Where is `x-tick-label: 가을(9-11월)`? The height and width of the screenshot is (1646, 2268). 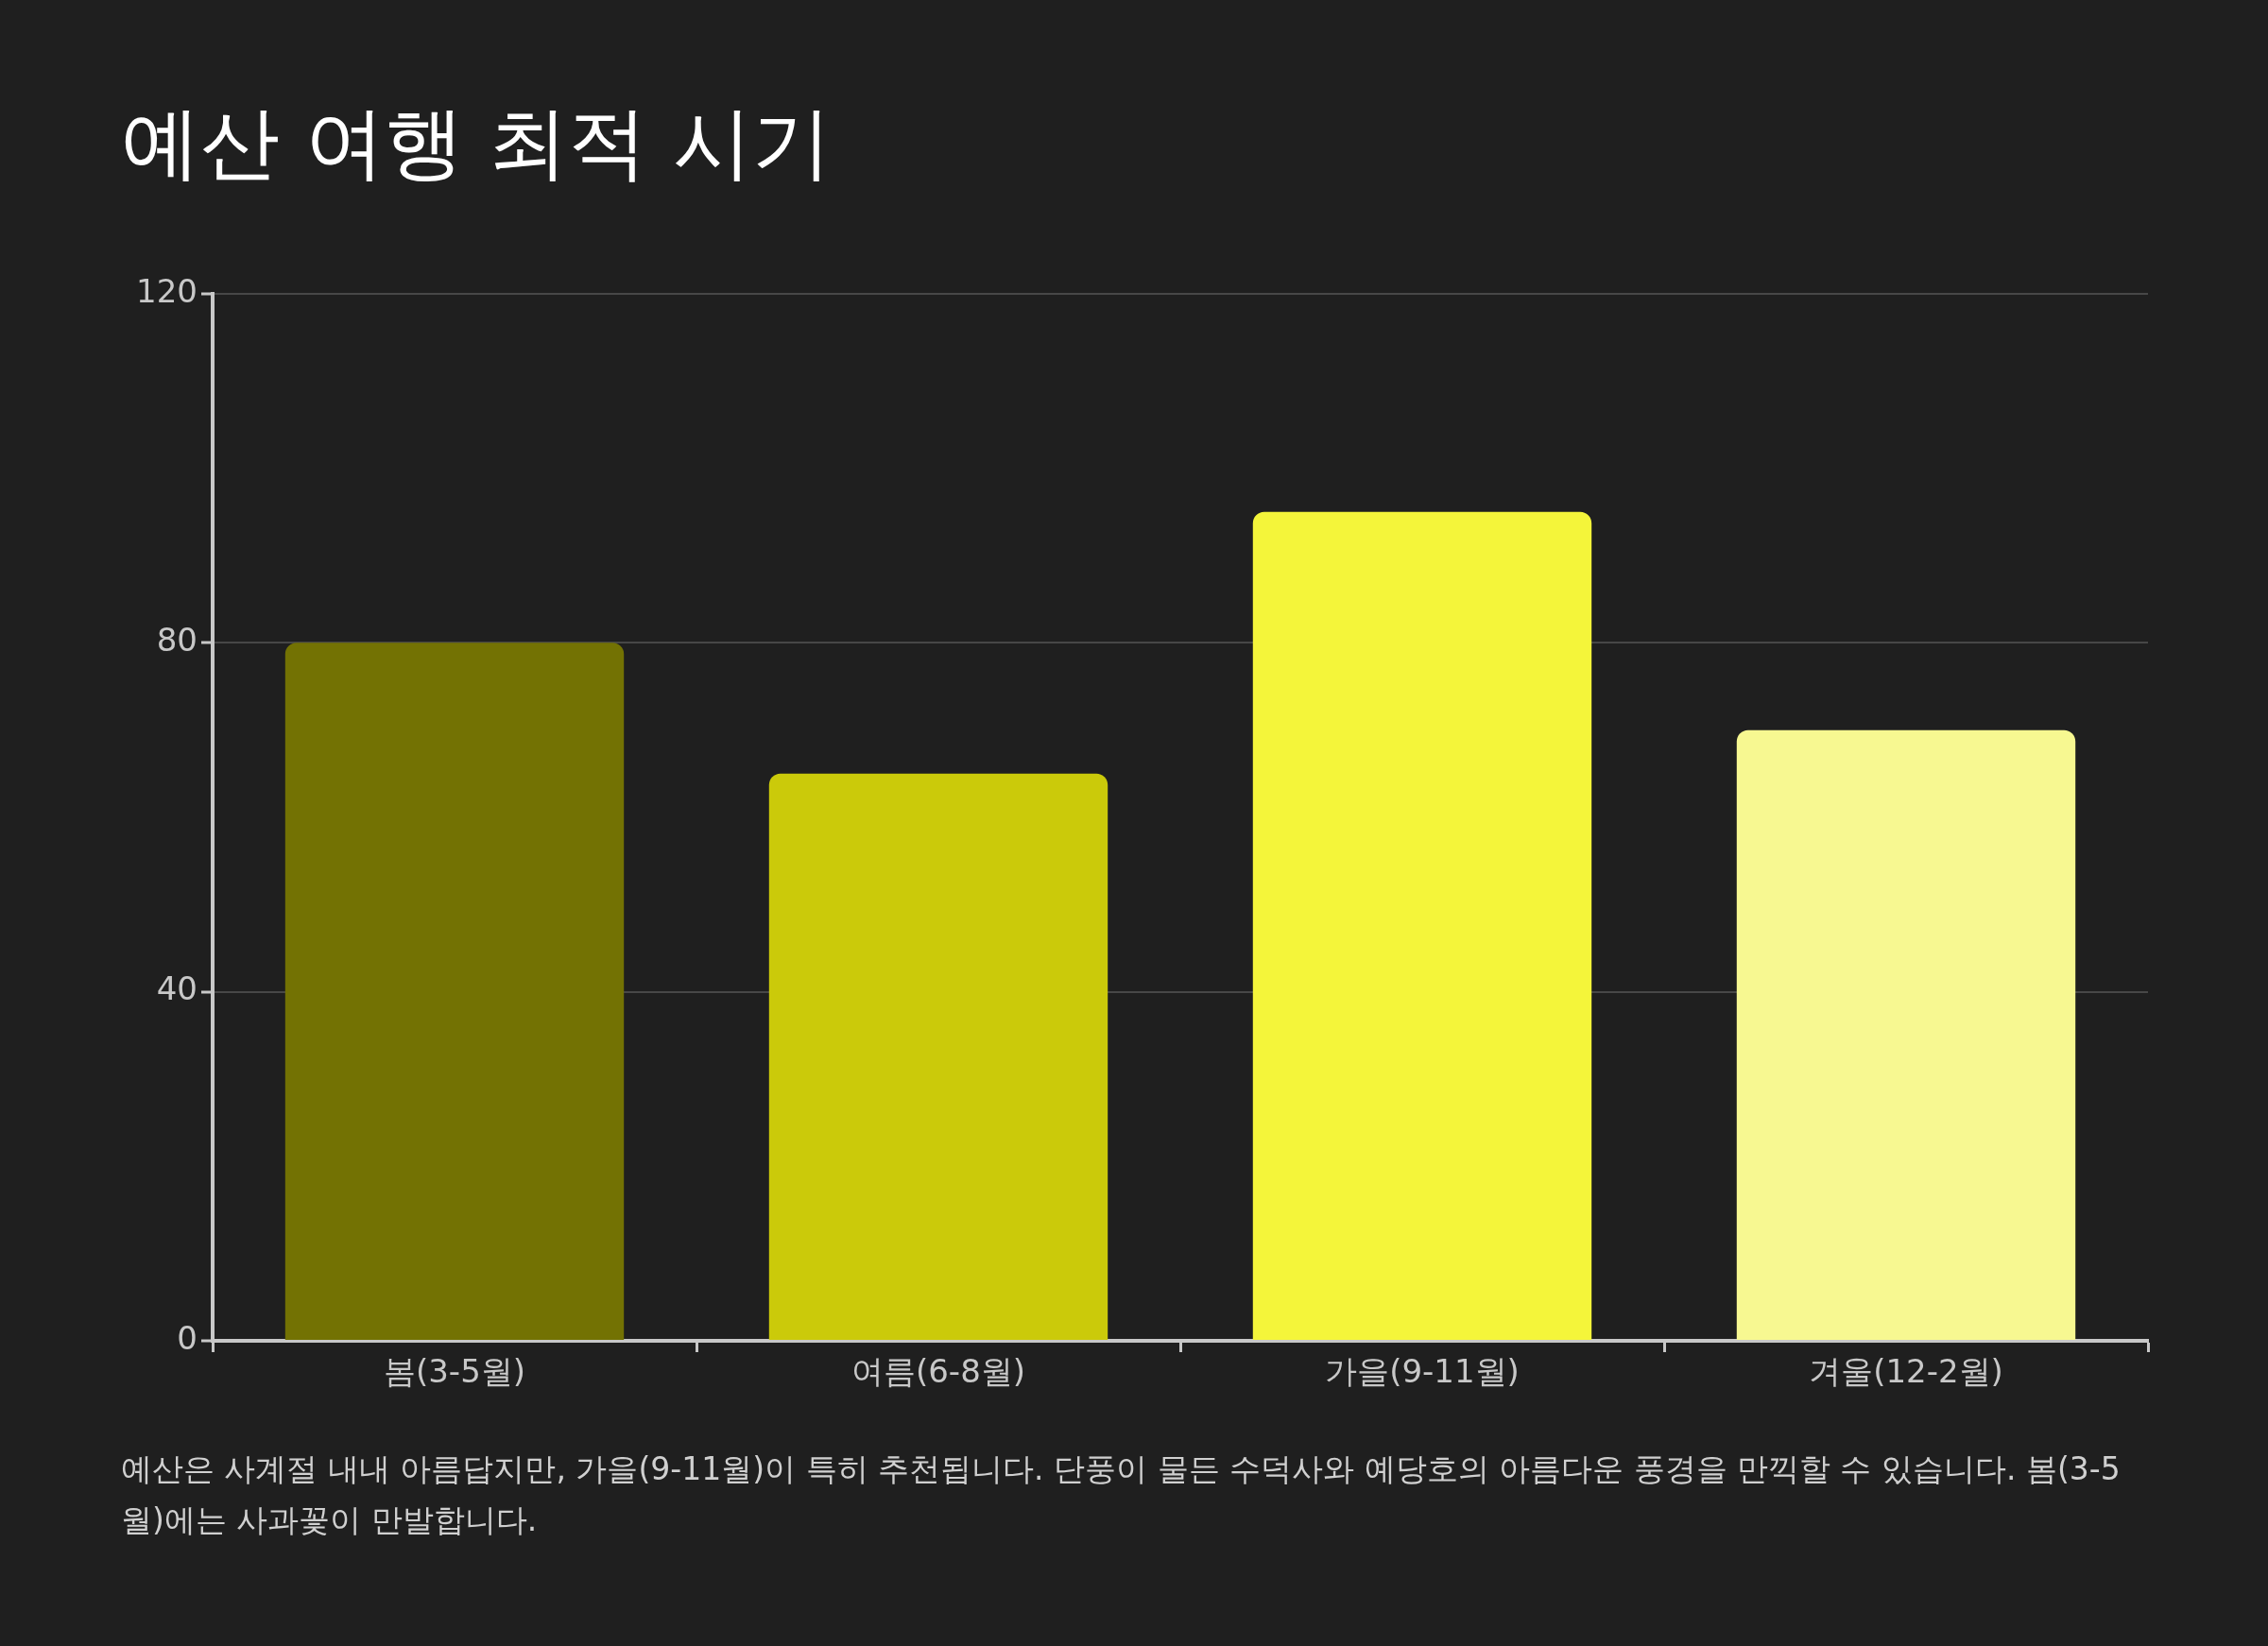 x-tick-label: 가을(9-11월) is located at coordinates (1422, 1371).